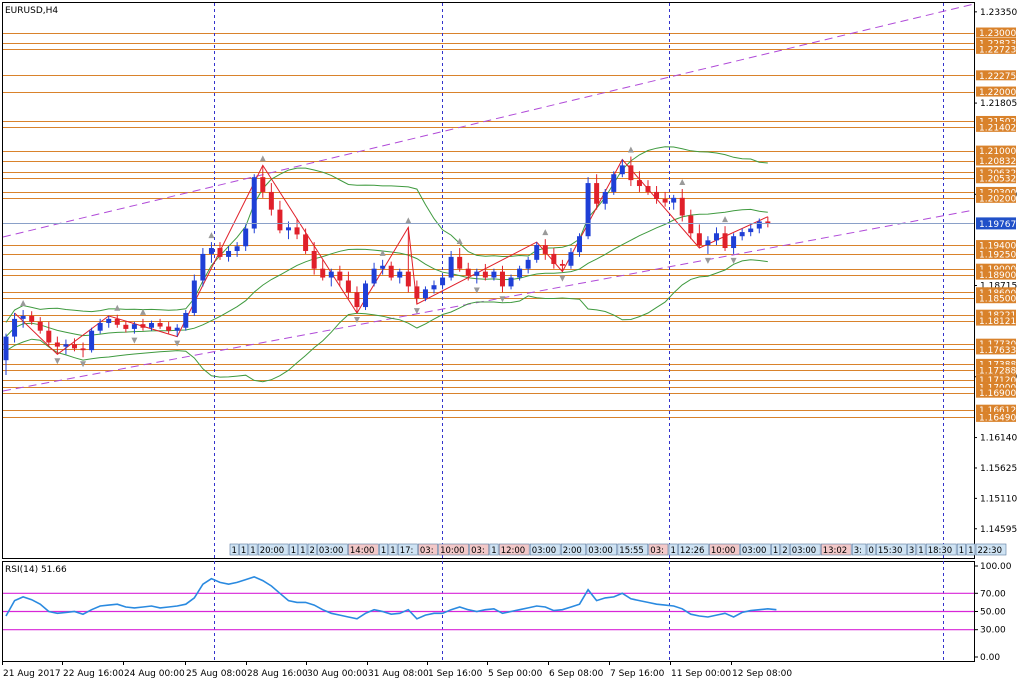 The width and height of the screenshot is (1024, 683). What do you see at coordinates (637, 674) in the screenshot?
I see `time-tick-label: 7 Sep 16:00` at bounding box center [637, 674].